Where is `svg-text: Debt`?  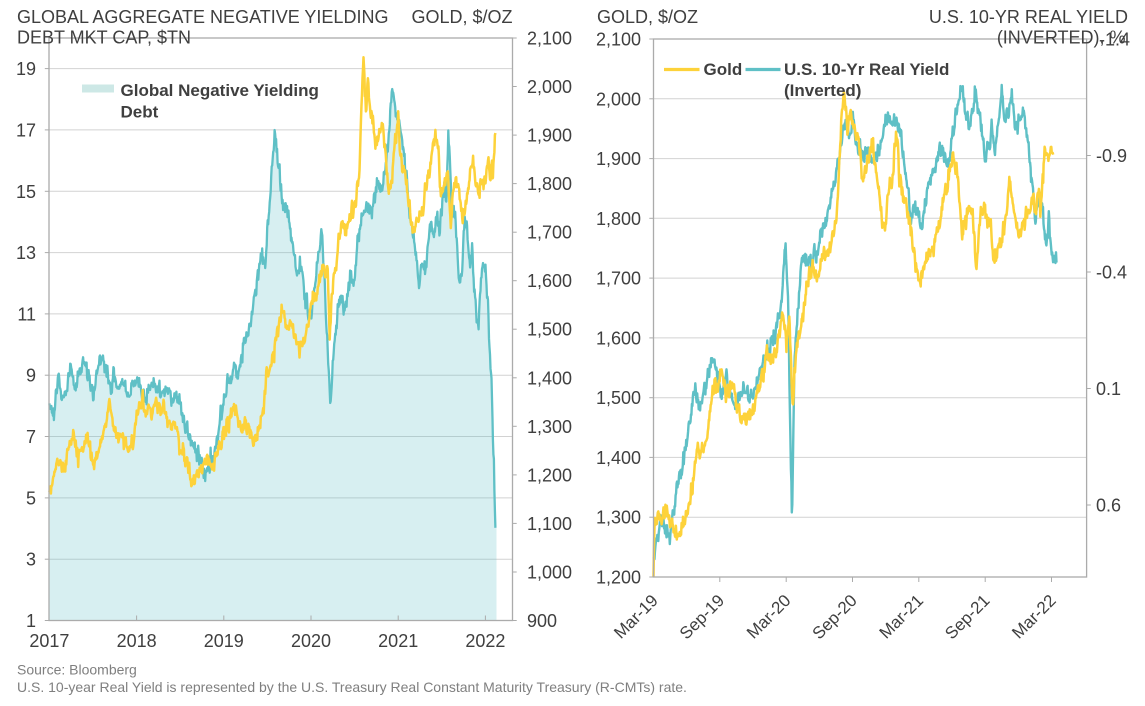
svg-text: Debt is located at coordinates (140, 112).